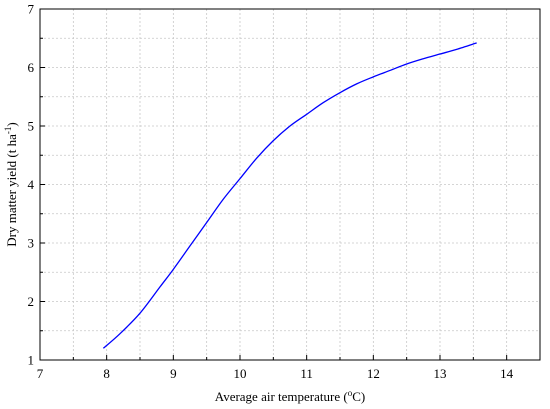 The height and width of the screenshot is (409, 550). What do you see at coordinates (31, 9) in the screenshot?
I see `y-tick-label: 7` at bounding box center [31, 9].